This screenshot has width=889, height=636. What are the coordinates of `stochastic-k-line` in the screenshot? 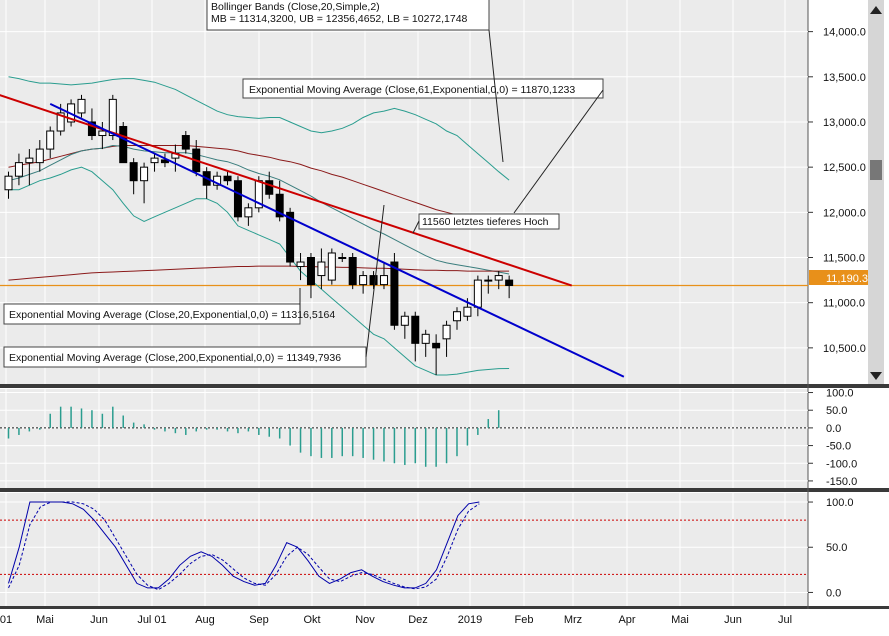 It's located at (244, 545).